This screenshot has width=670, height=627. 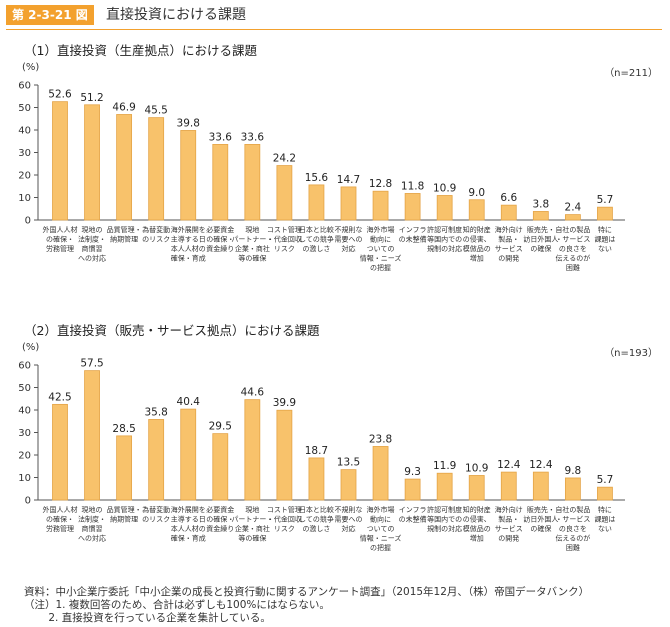 What do you see at coordinates (412, 472) in the screenshot?
I see `chart2-value-label: 9.3` at bounding box center [412, 472].